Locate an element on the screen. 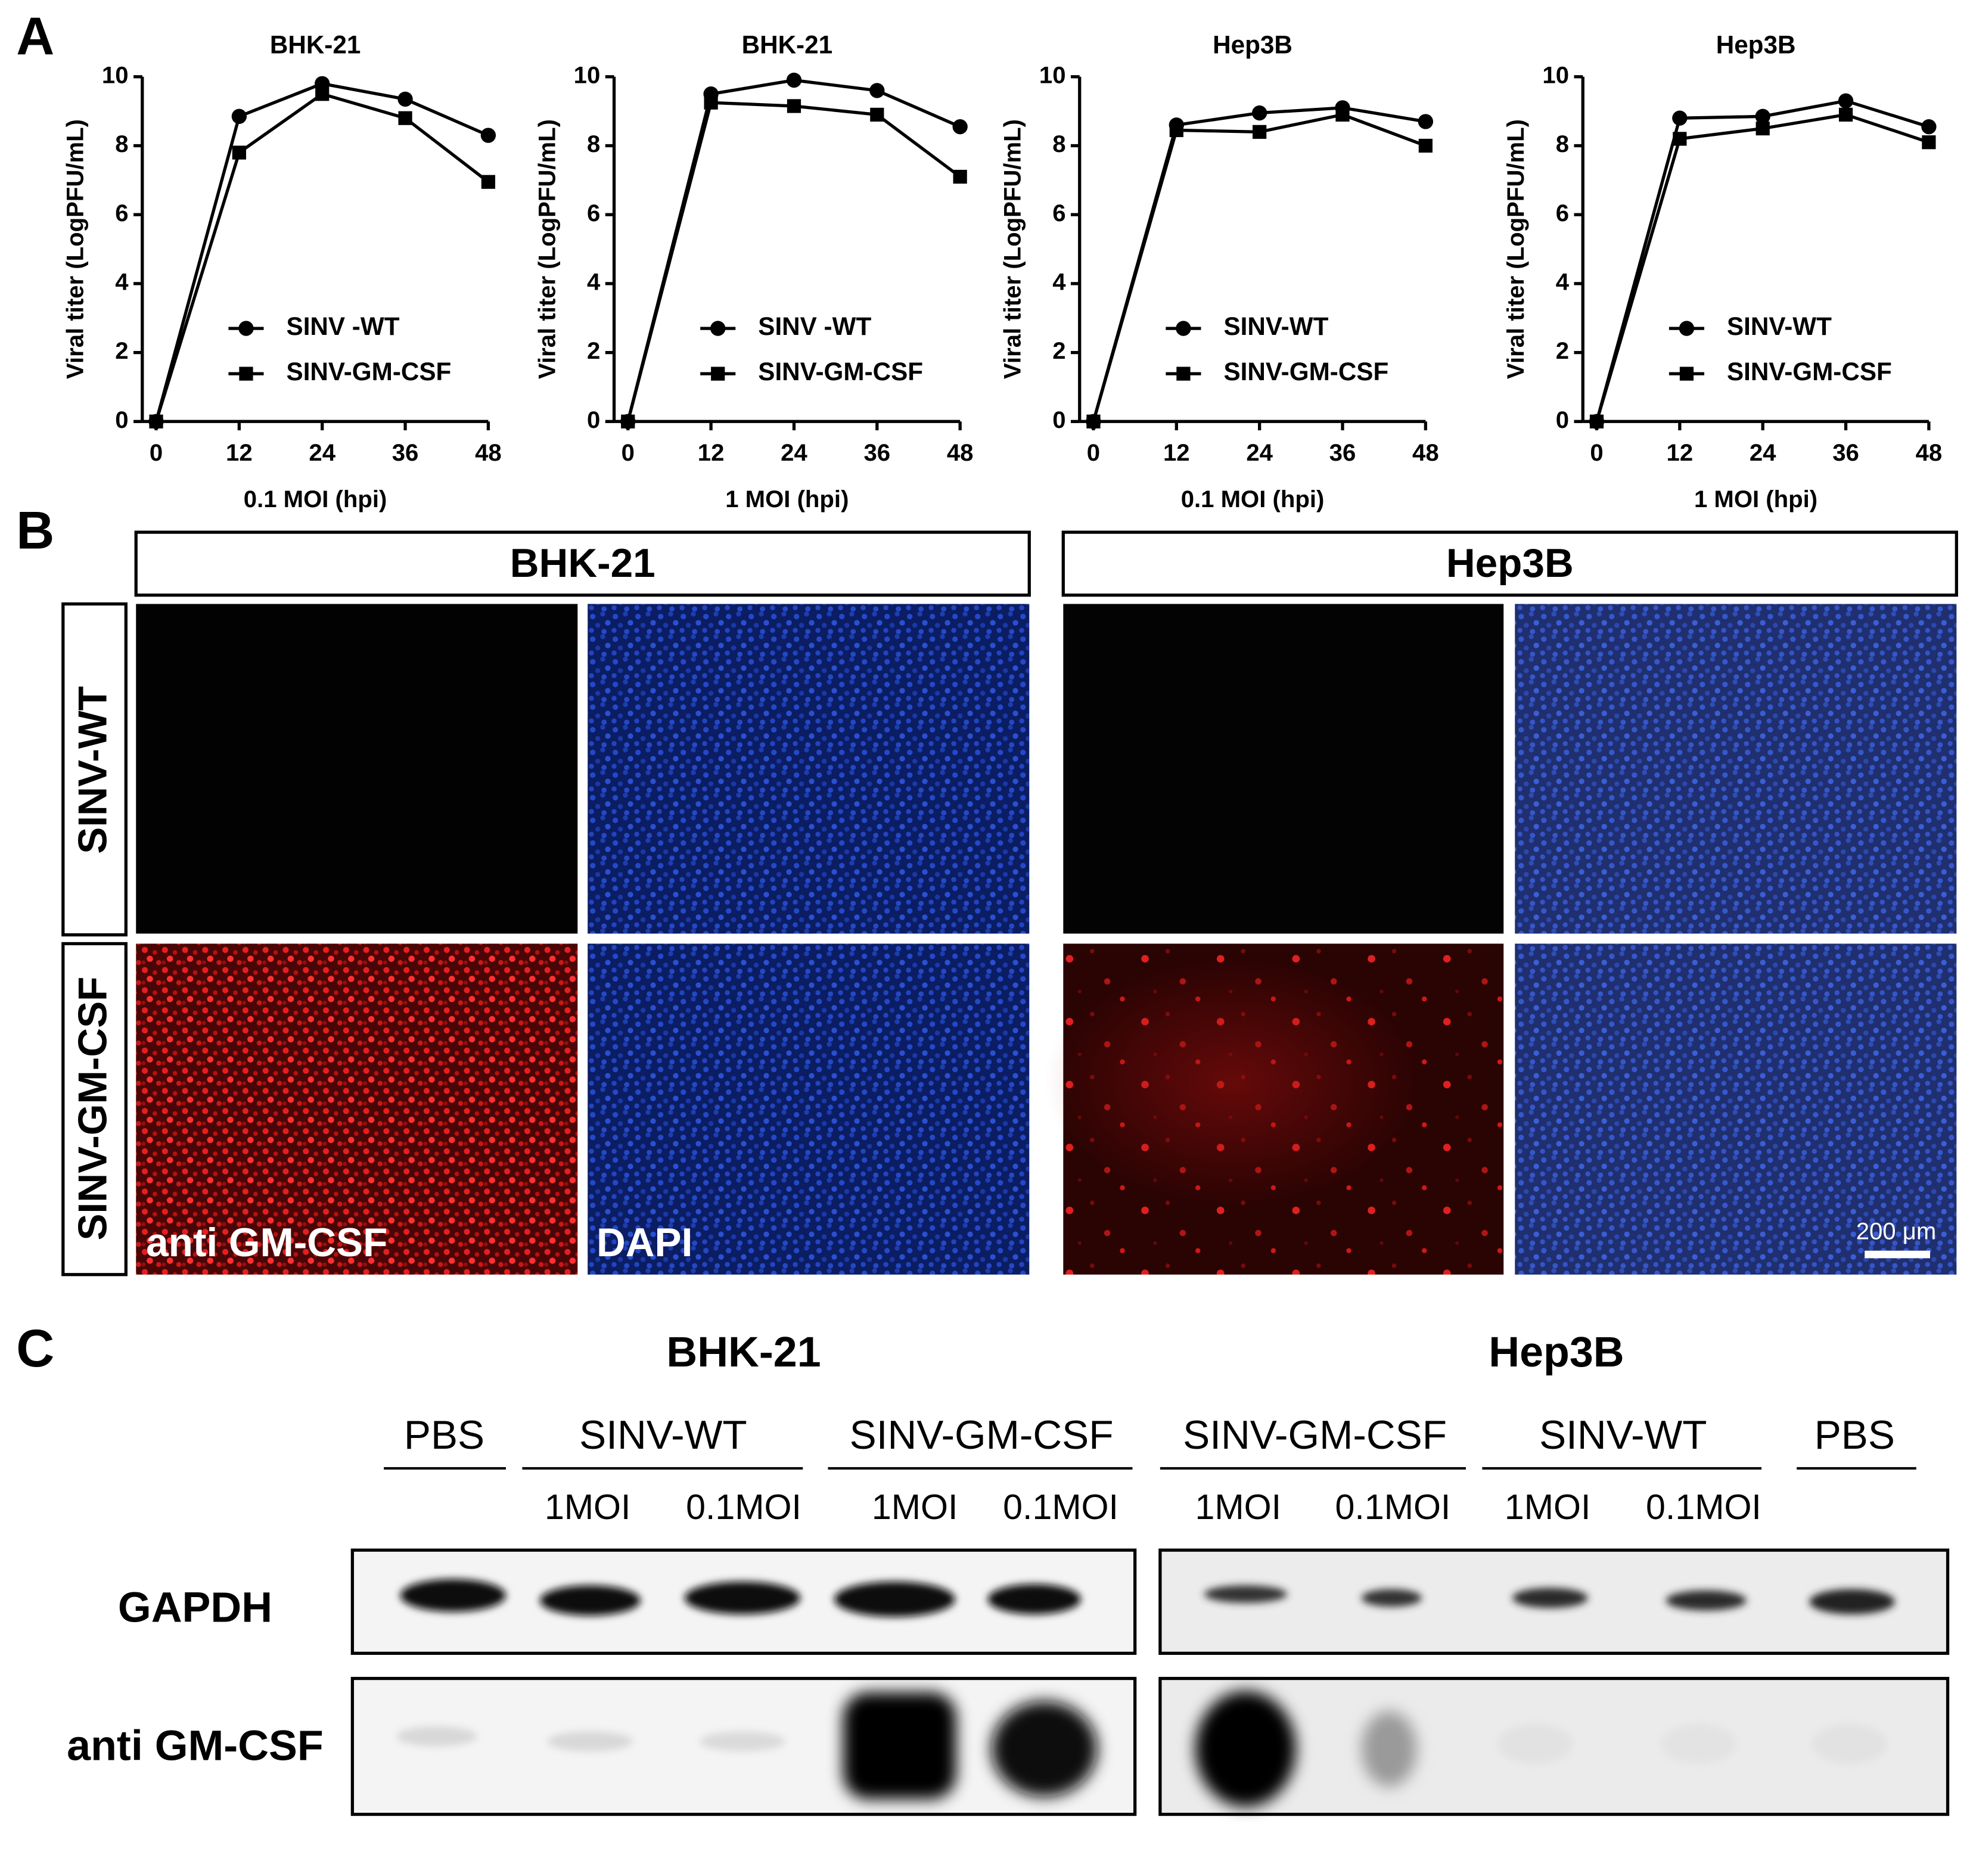 The height and width of the screenshot is (1876, 1973). x-tick-label: 0 is located at coordinates (629, 453).